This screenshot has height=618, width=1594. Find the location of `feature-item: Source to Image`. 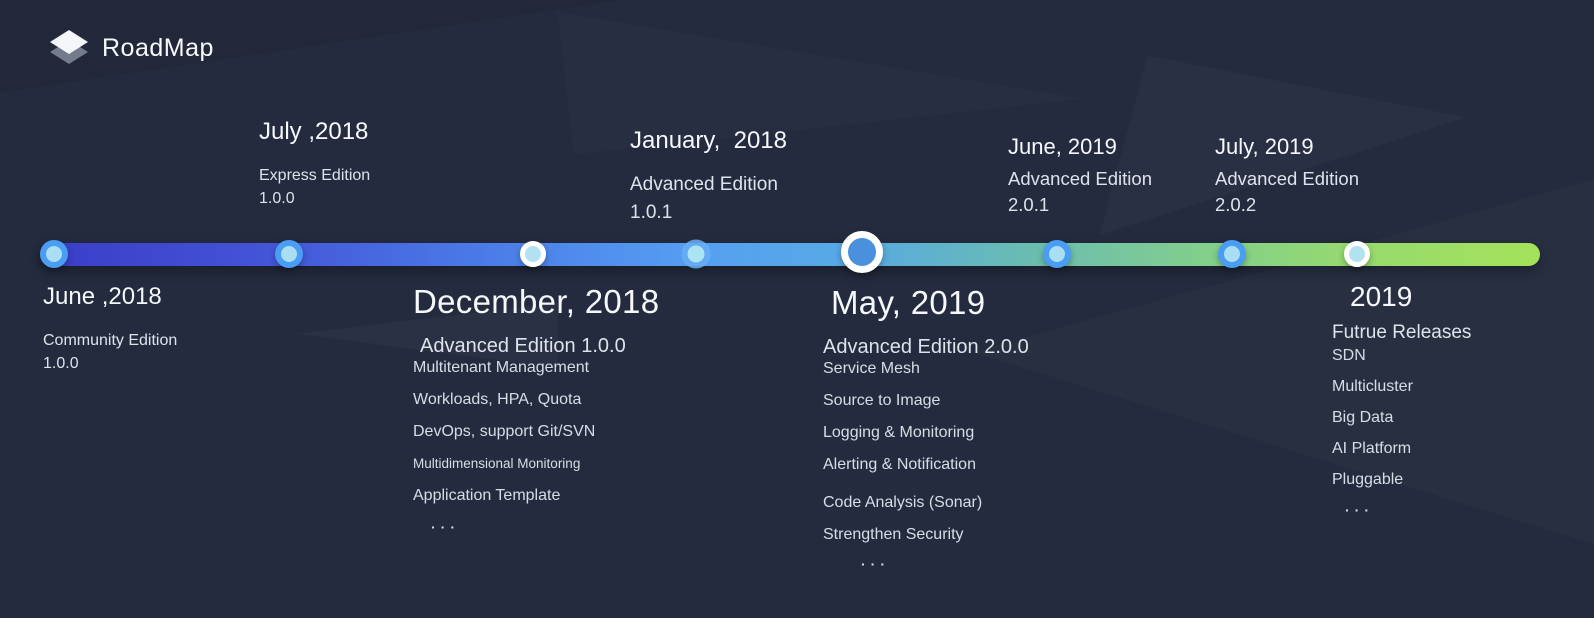

feature-item: Source to Image is located at coordinates (882, 400).